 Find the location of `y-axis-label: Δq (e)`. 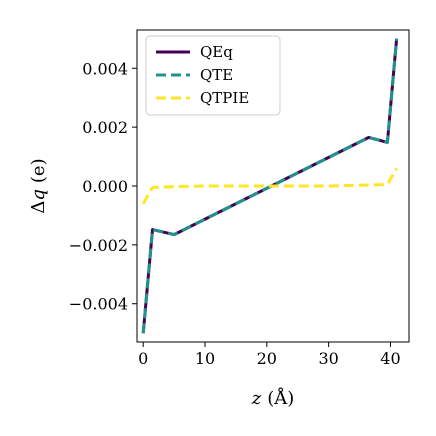

y-axis-label: Δq (e) is located at coordinates (38, 185).